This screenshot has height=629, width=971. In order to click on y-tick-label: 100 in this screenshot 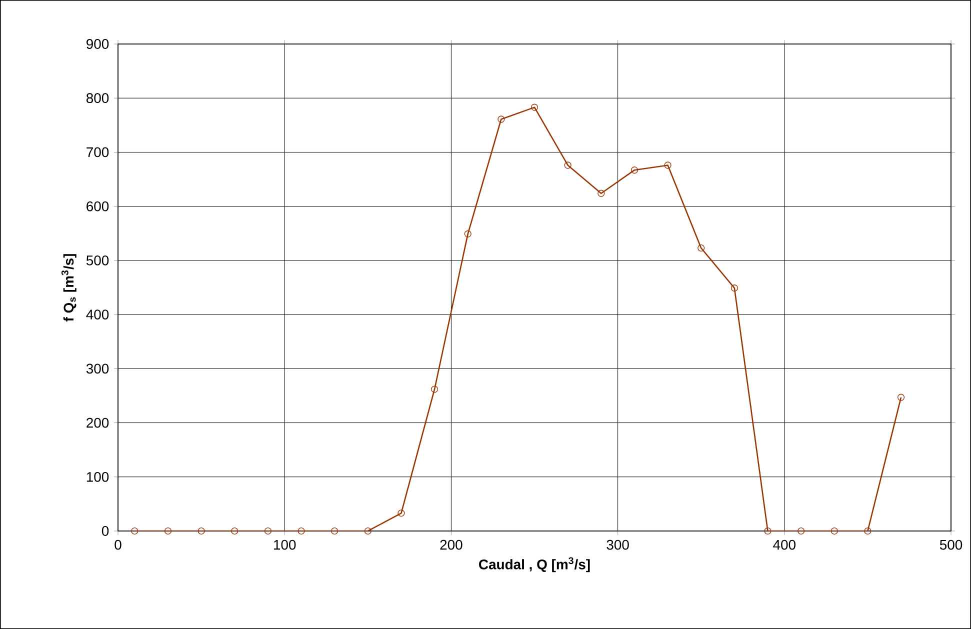, I will do `click(97, 477)`.